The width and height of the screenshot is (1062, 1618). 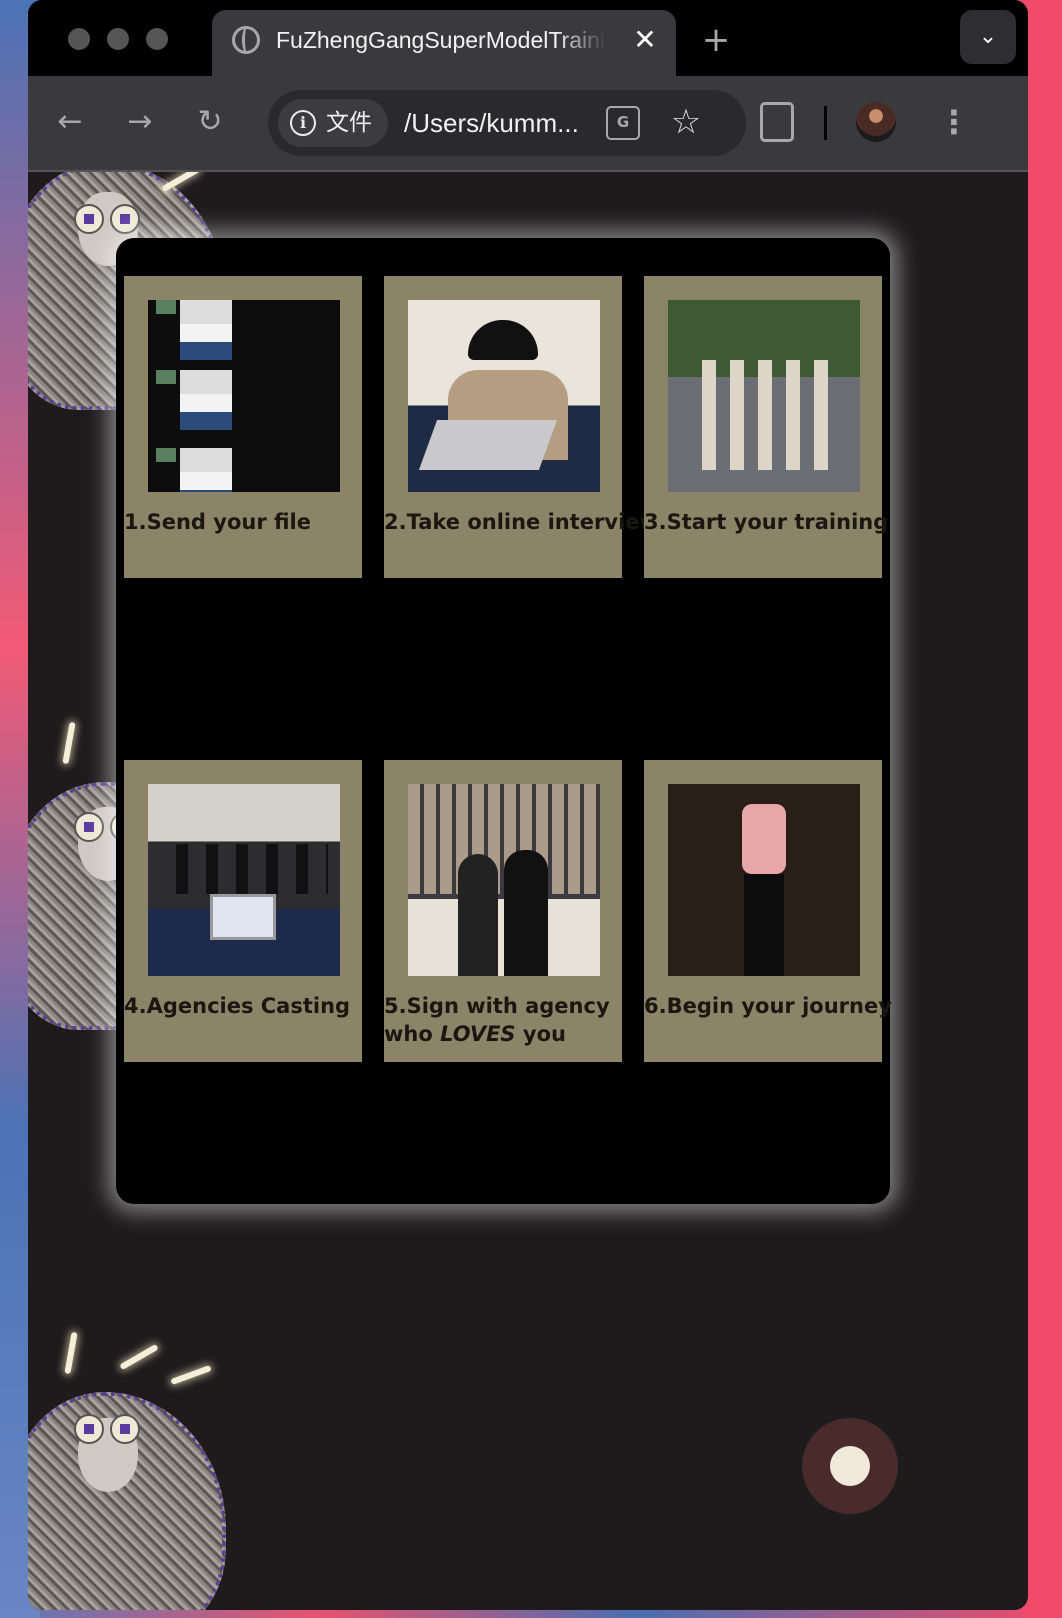 What do you see at coordinates (777, 122) in the screenshot?
I see `extensions-puzzle-icon` at bounding box center [777, 122].